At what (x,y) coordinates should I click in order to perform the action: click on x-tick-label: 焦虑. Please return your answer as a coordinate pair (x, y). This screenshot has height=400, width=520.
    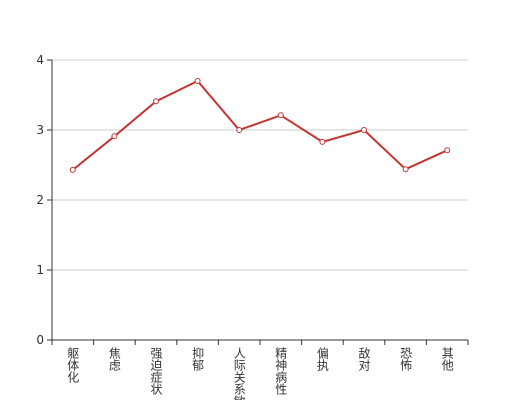
    Looking at the image, I should click on (114, 359).